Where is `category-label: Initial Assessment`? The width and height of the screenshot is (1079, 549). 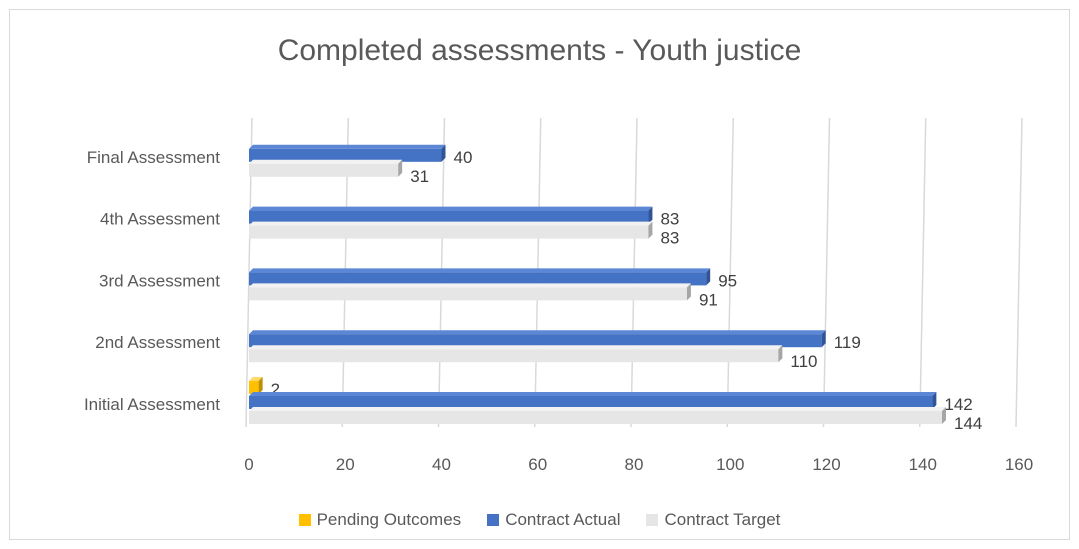
category-label: Initial Assessment is located at coordinates (152, 404).